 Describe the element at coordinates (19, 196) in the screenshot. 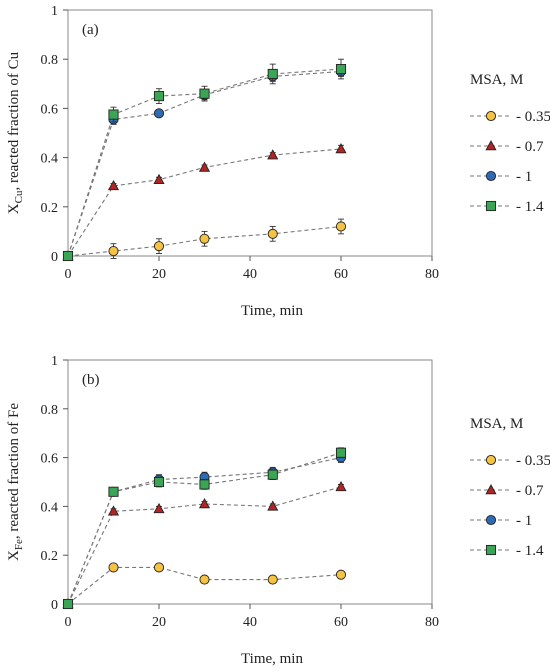

I see `y-axis-label-sub: Cu` at that location.